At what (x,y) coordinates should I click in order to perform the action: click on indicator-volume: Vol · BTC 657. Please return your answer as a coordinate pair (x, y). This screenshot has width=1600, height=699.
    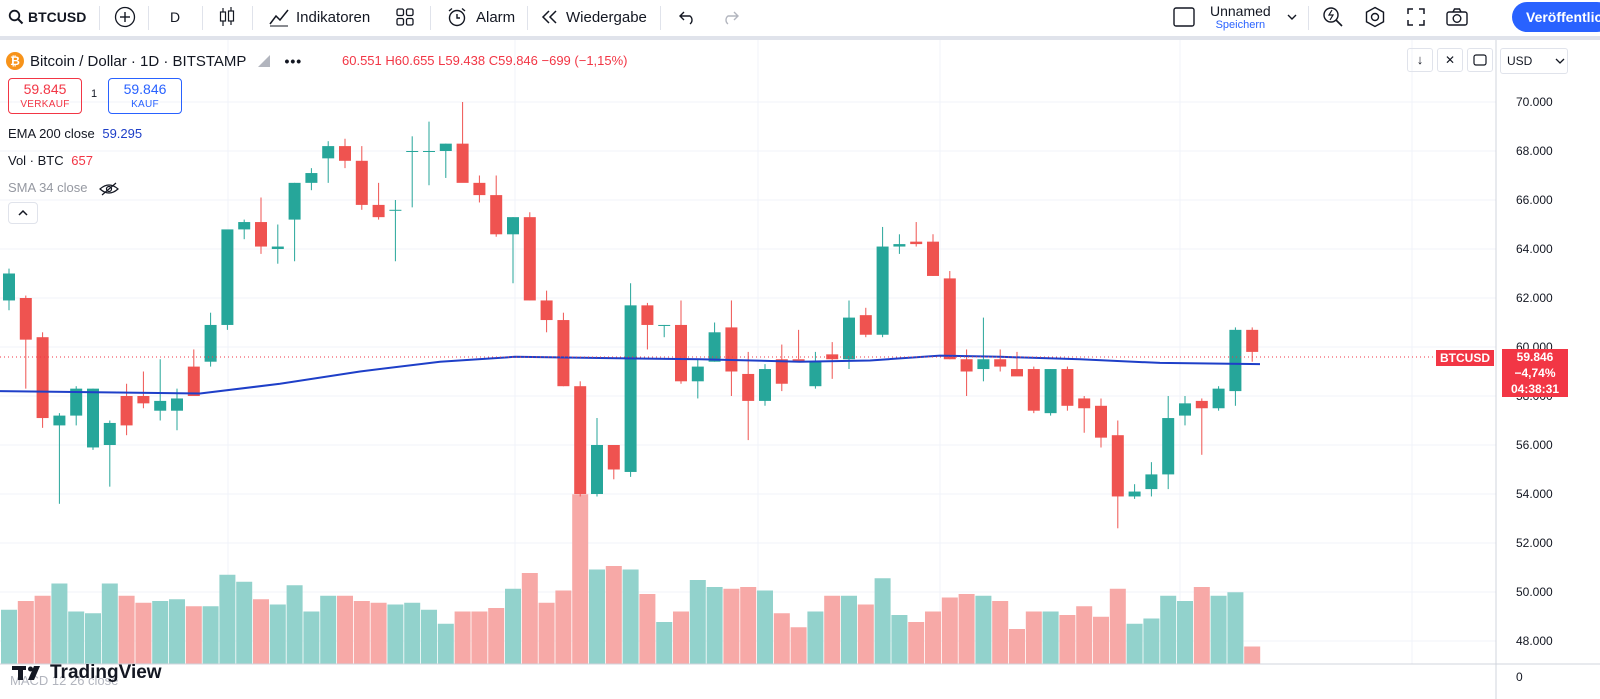
    Looking at the image, I should click on (50, 160).